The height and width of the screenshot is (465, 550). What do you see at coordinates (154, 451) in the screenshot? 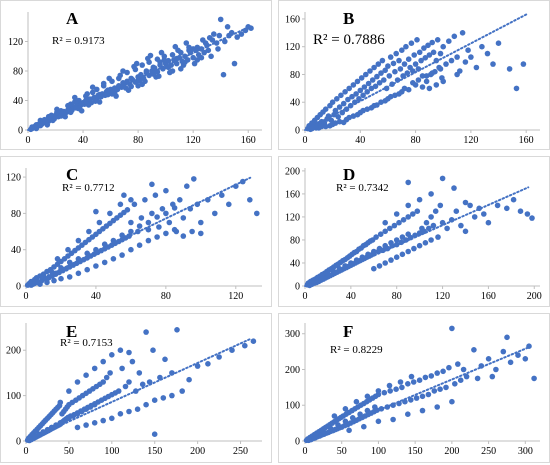
I see `x-tick-label: 150` at bounding box center [154, 451].